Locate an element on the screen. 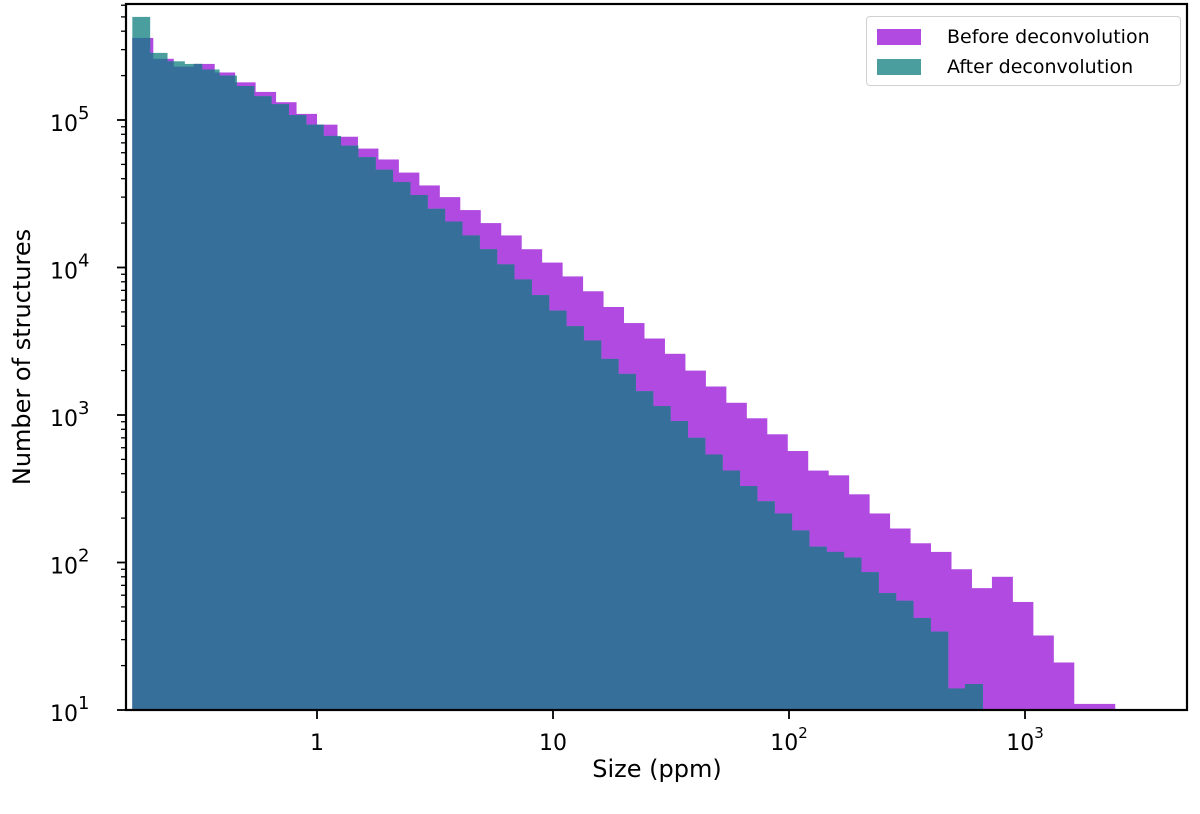 Image resolution: width=1200 pixels, height=814 pixels. y-tick-label: 10² is located at coordinates (69, 563).